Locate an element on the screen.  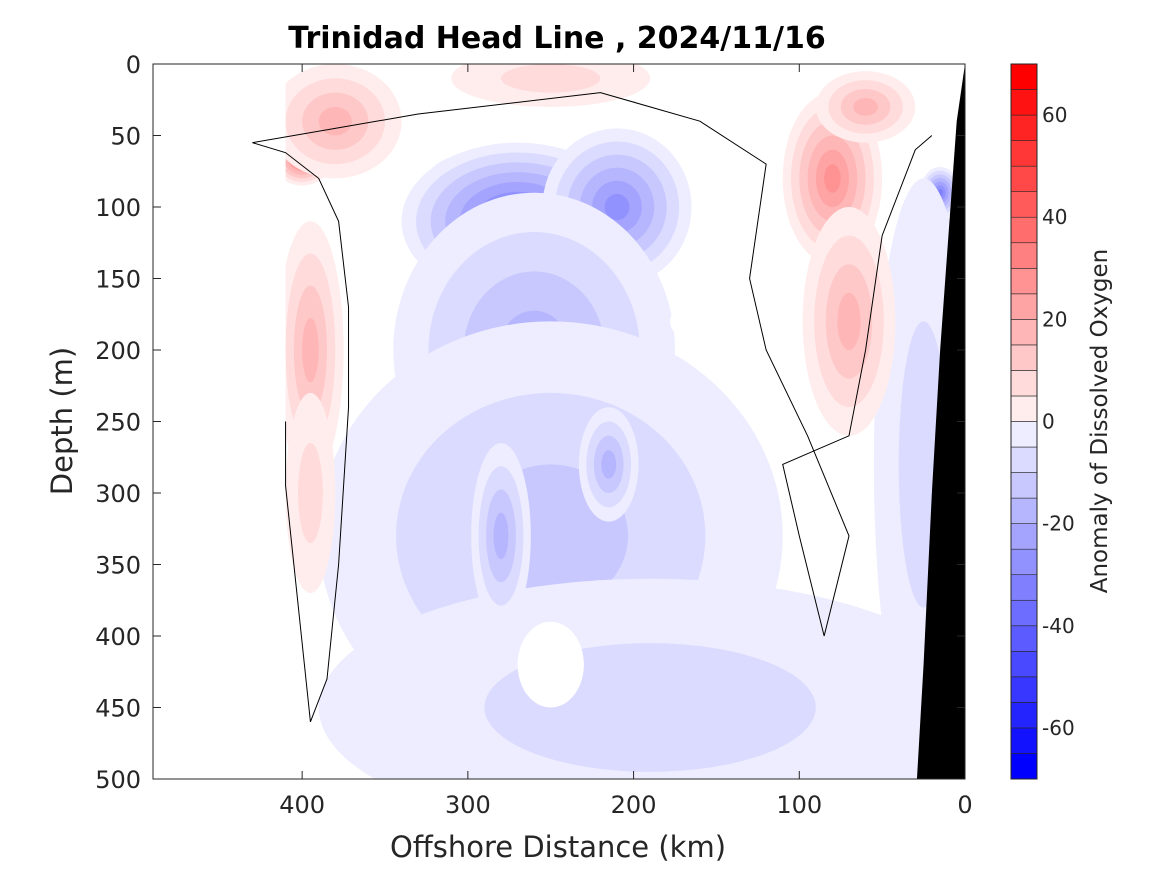
y-tick-label: 150 is located at coordinates (118, 280).